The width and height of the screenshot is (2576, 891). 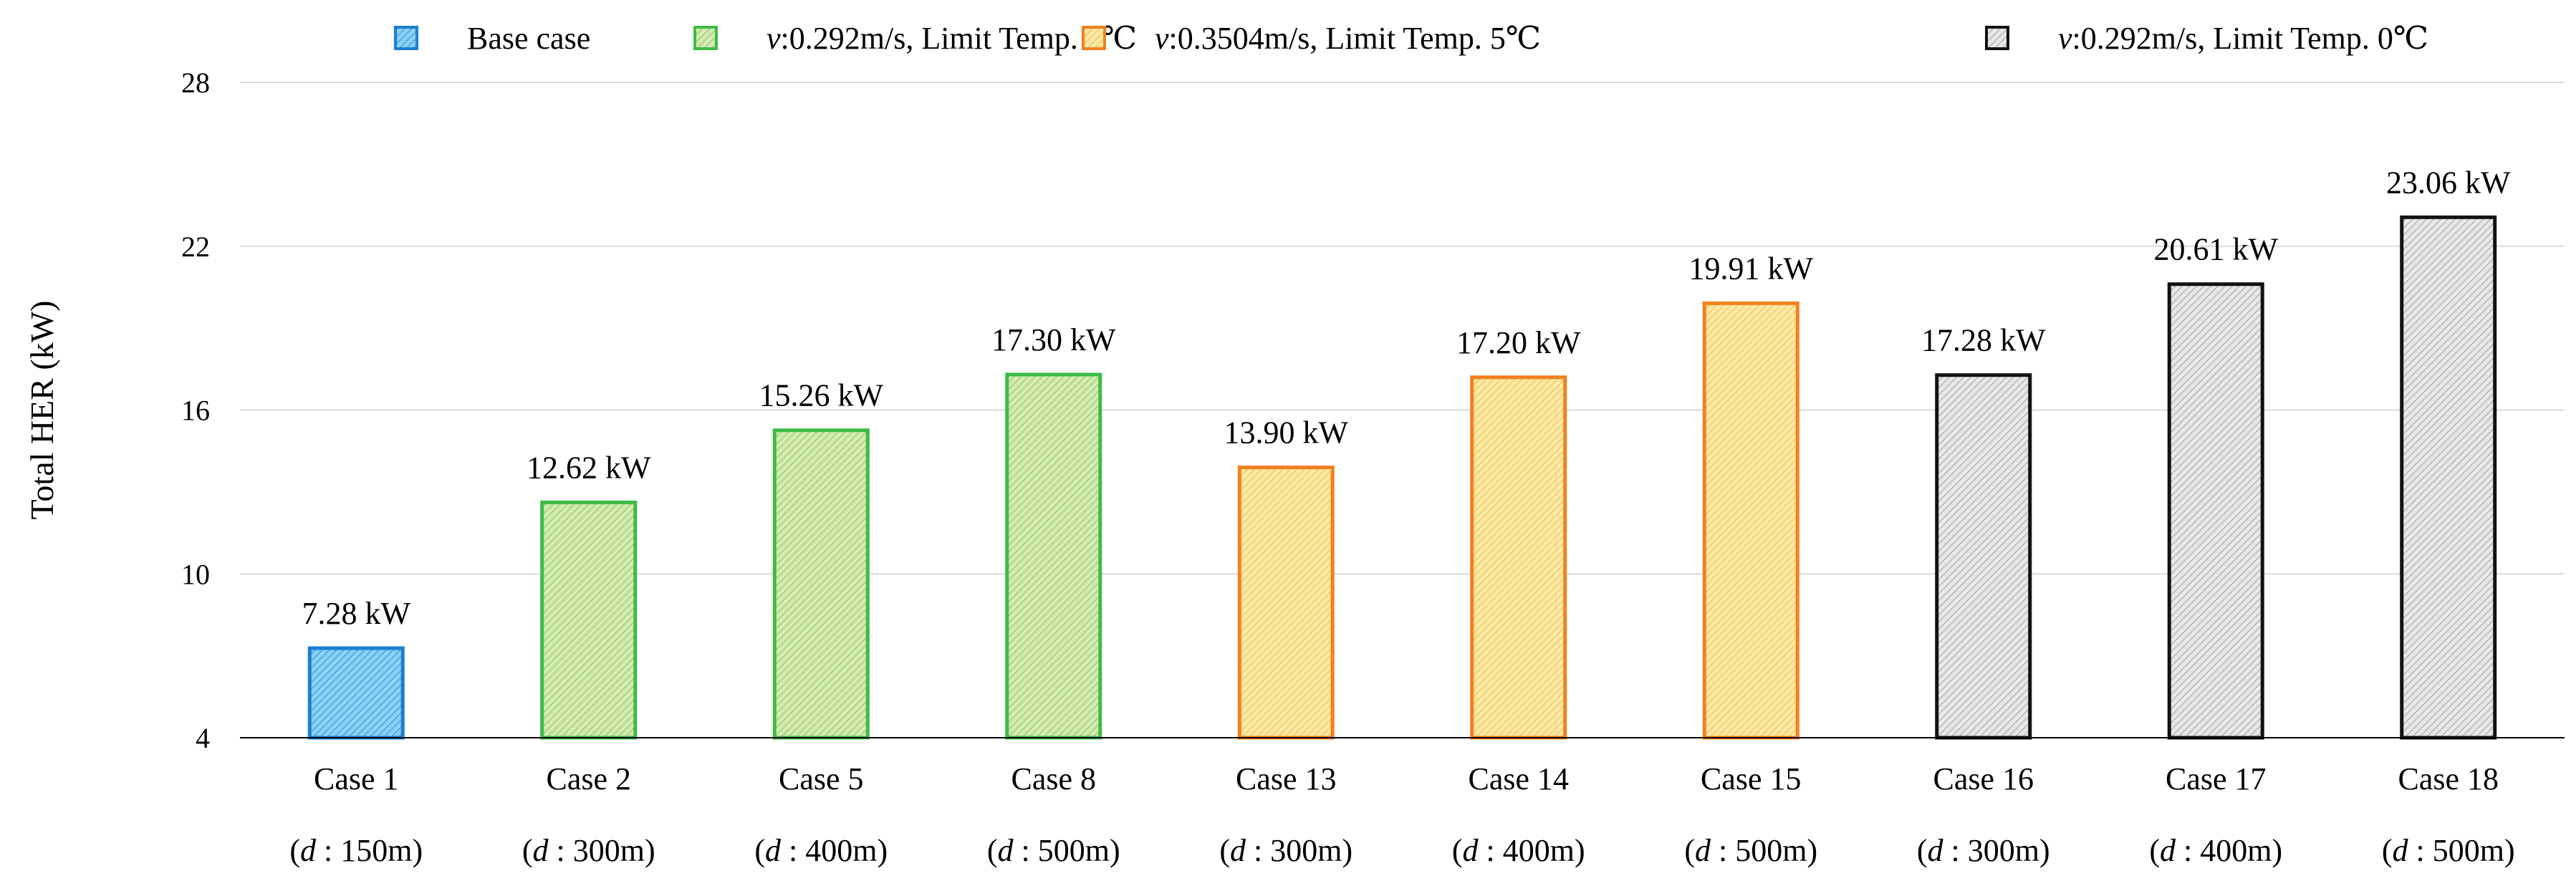 What do you see at coordinates (589, 467) in the screenshot?
I see `data-label: 12.62 kW` at bounding box center [589, 467].